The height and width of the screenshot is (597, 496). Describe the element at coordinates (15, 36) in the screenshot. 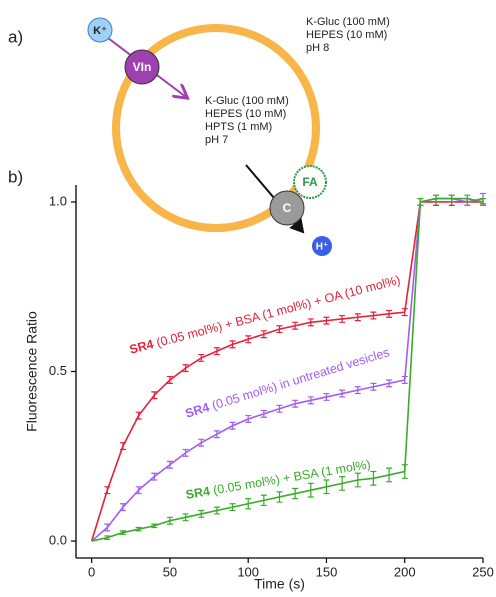

I see `panel-label: a)` at that location.